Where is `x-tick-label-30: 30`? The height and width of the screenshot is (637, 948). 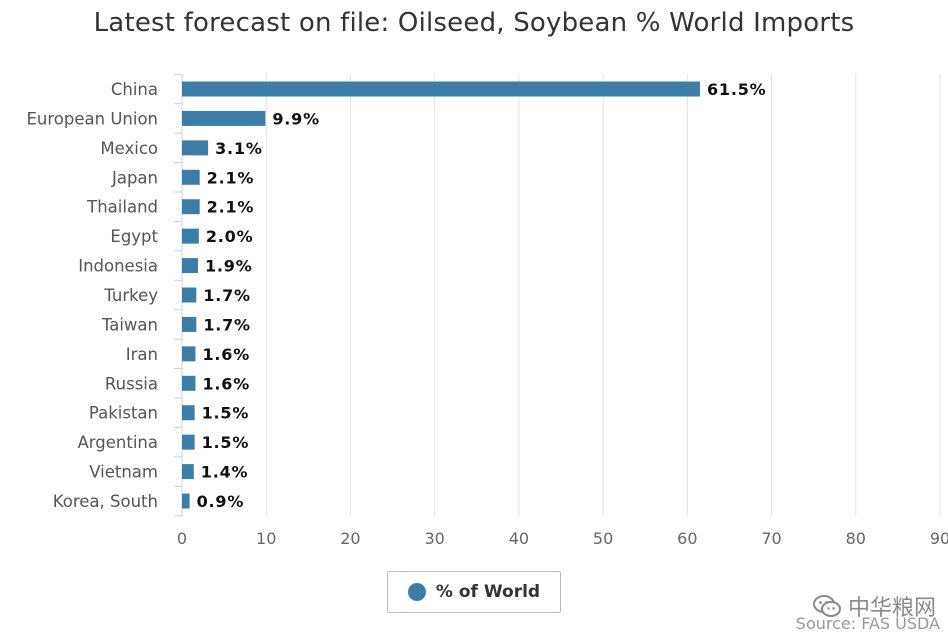
x-tick-label-30: 30 is located at coordinates (434, 538).